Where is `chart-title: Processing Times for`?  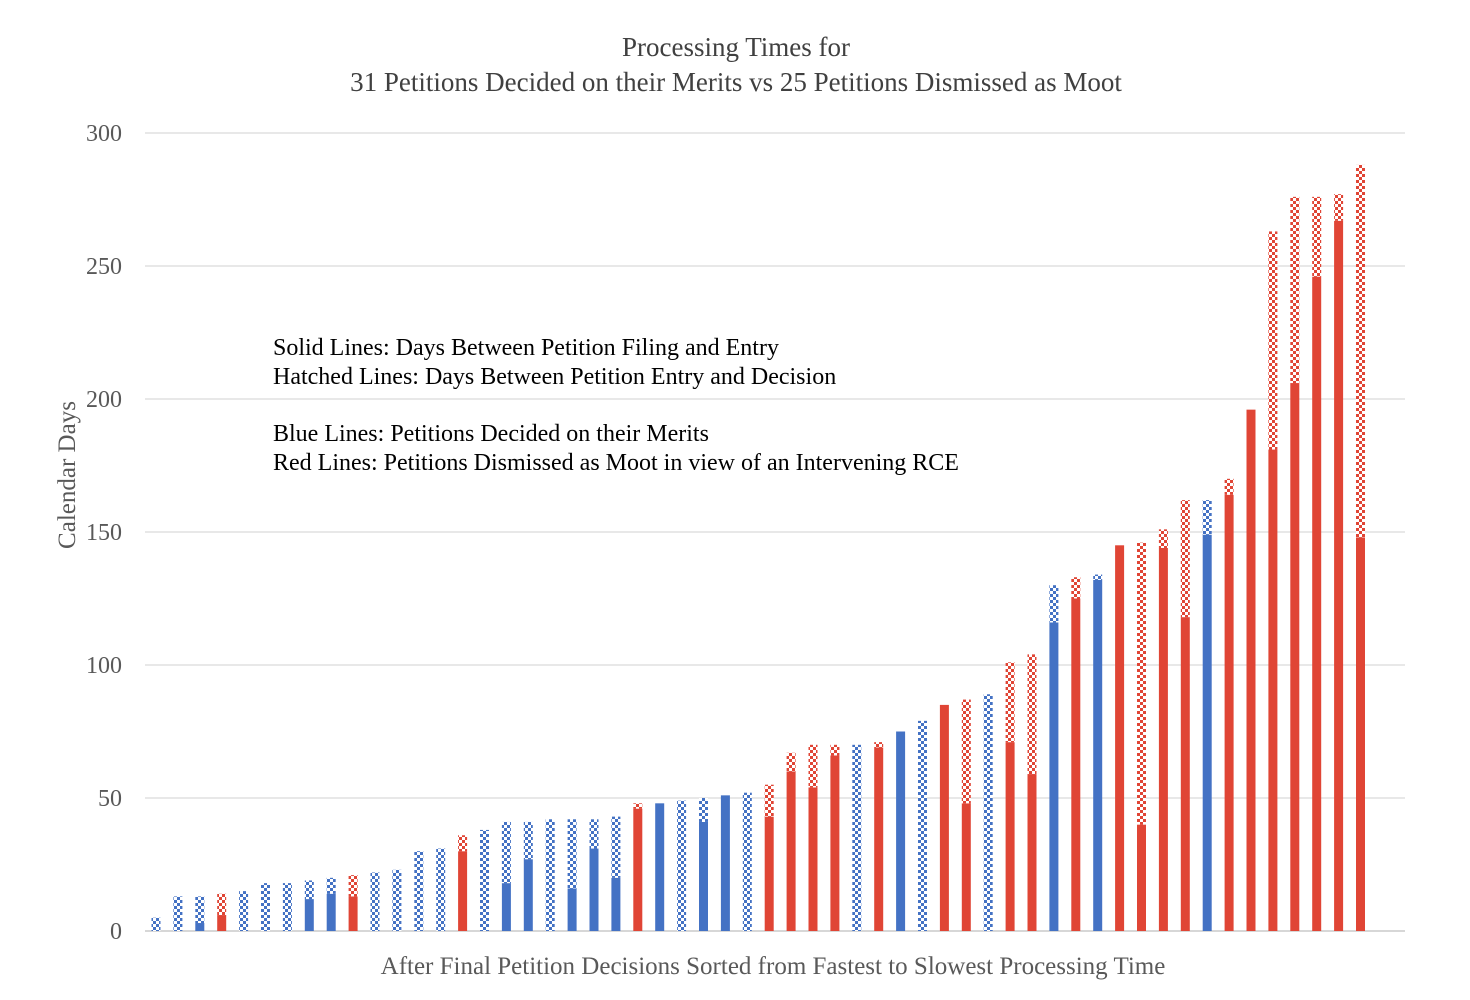
chart-title: Processing Times for is located at coordinates (736, 47).